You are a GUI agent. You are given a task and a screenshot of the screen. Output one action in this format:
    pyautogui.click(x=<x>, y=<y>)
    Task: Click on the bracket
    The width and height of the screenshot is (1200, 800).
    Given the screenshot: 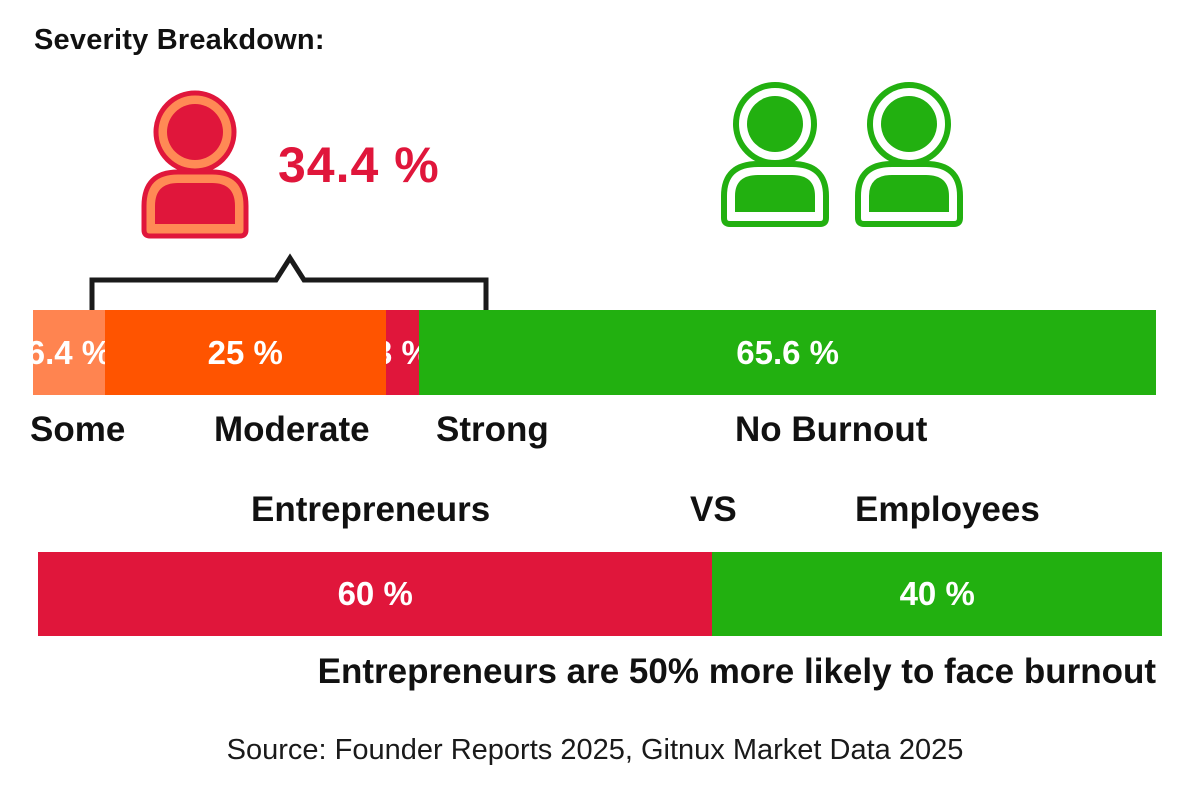 What is the action you would take?
    pyautogui.click(x=289, y=281)
    